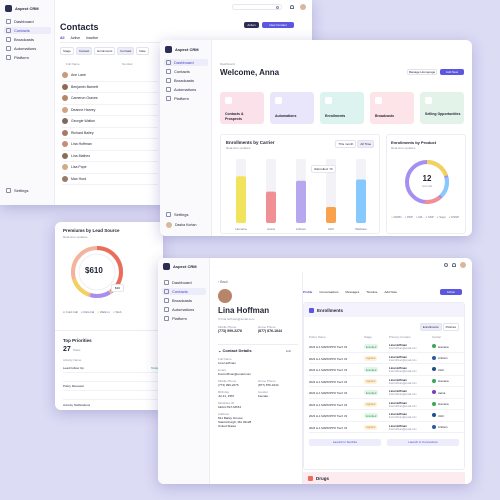  Describe the element at coordinates (278, 25) in the screenshot. I see `new-contact-button: New Contact` at that location.